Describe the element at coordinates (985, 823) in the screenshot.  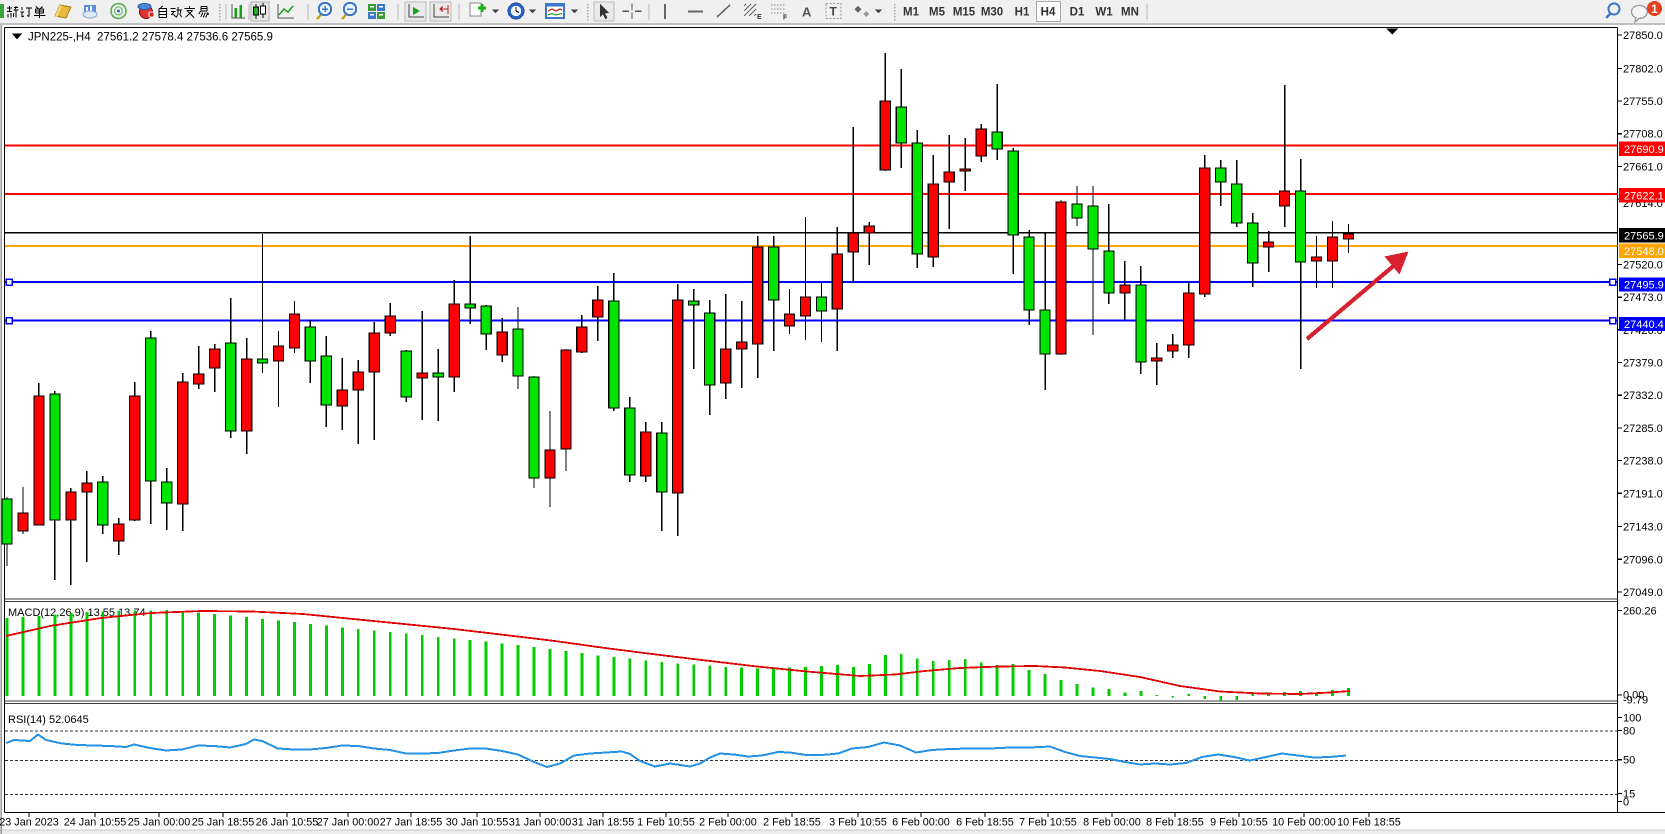
I see `svg-text: 6 Feb 18:55` at that location.